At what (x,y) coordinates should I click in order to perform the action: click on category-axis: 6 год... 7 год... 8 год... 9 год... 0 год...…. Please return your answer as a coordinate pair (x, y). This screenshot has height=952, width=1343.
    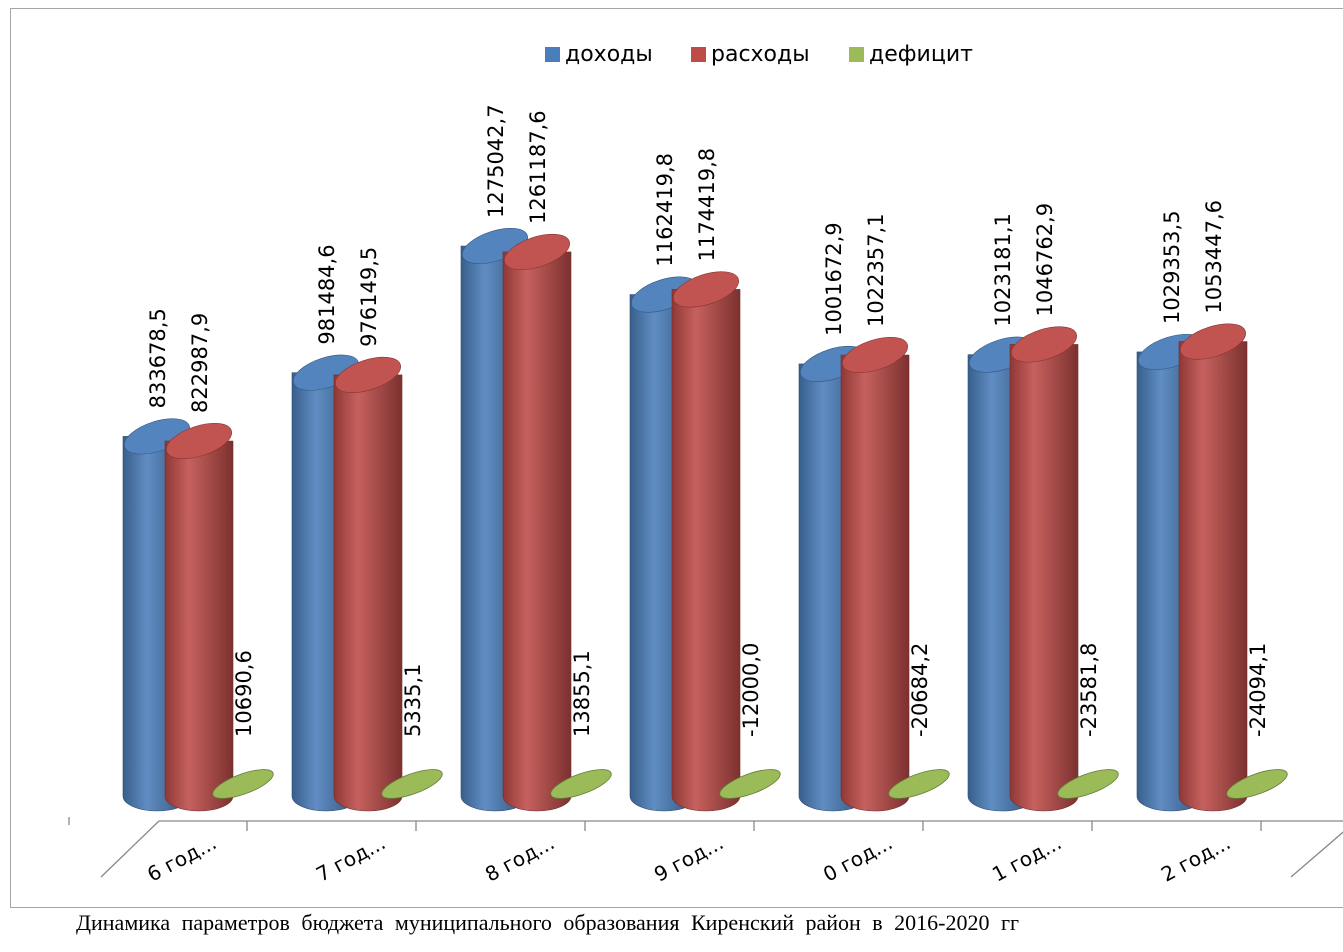
    Looking at the image, I should click on (702, 854).